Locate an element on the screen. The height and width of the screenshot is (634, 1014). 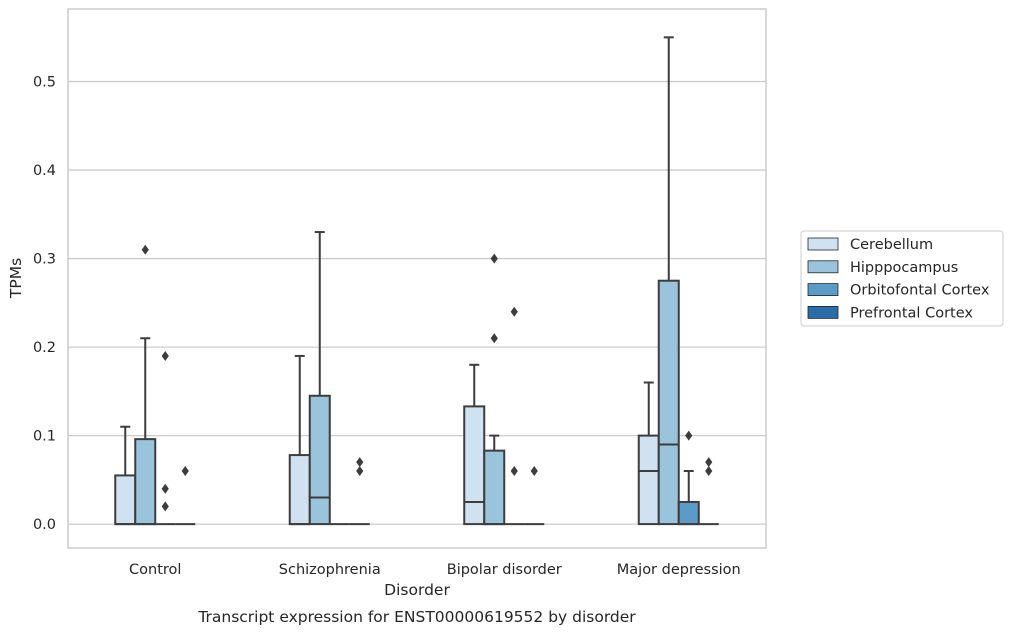
y-tick-label: 0.1 is located at coordinates (44, 437).